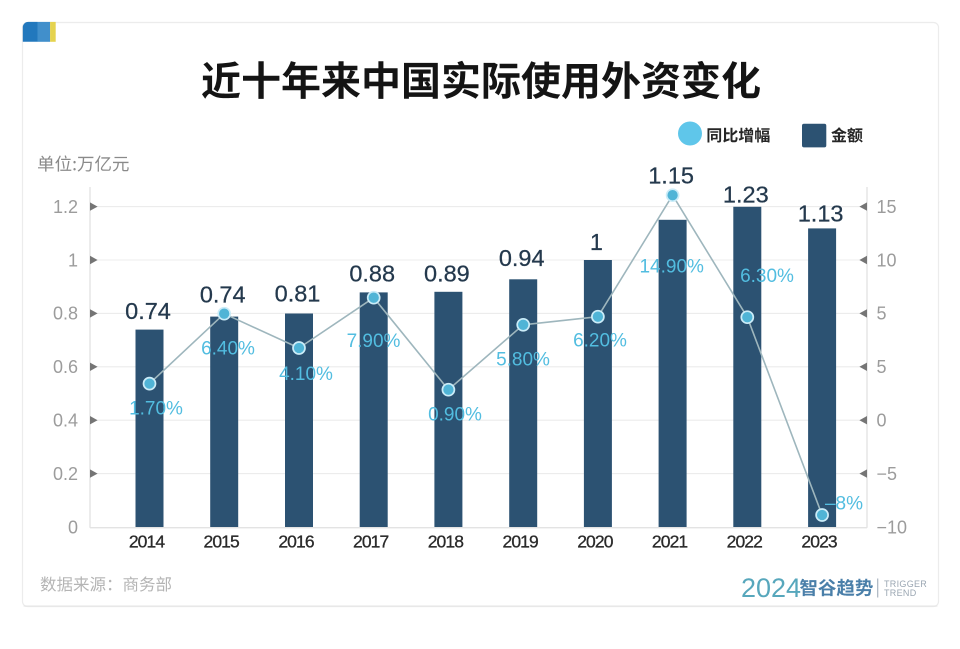 The width and height of the screenshot is (960, 649). Describe the element at coordinates (147, 541) in the screenshot. I see `svg-text: 2014` at that location.